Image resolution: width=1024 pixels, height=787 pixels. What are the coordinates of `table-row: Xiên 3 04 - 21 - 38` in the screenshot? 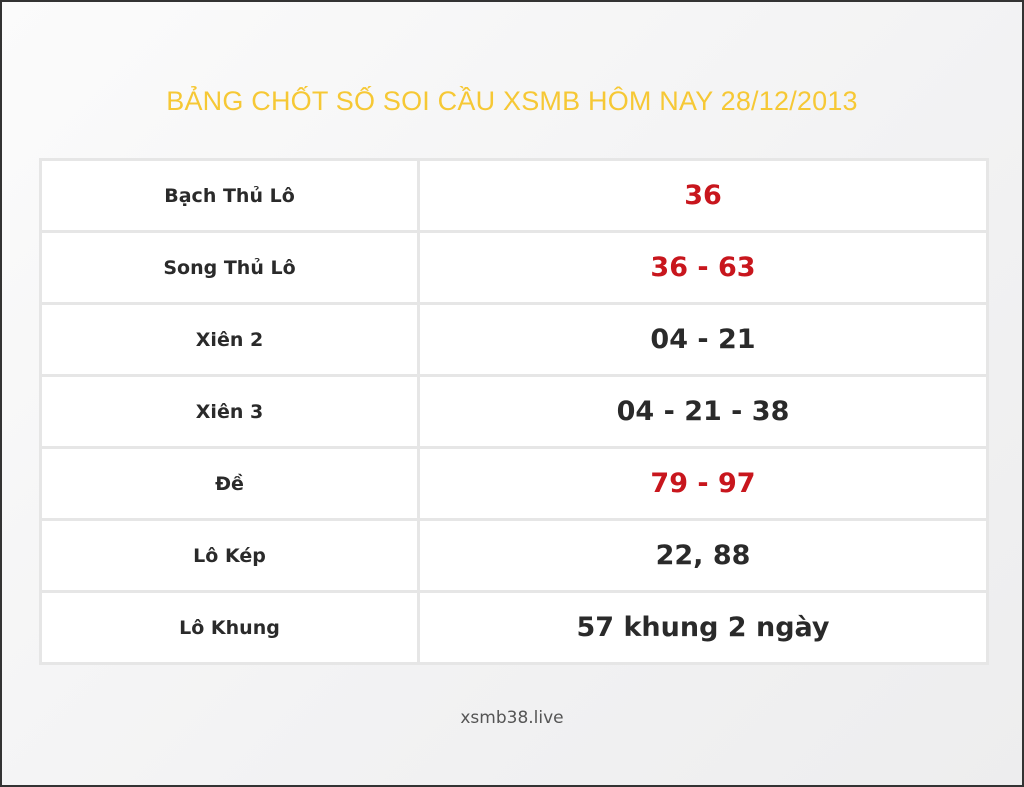 It's located at (514, 411).